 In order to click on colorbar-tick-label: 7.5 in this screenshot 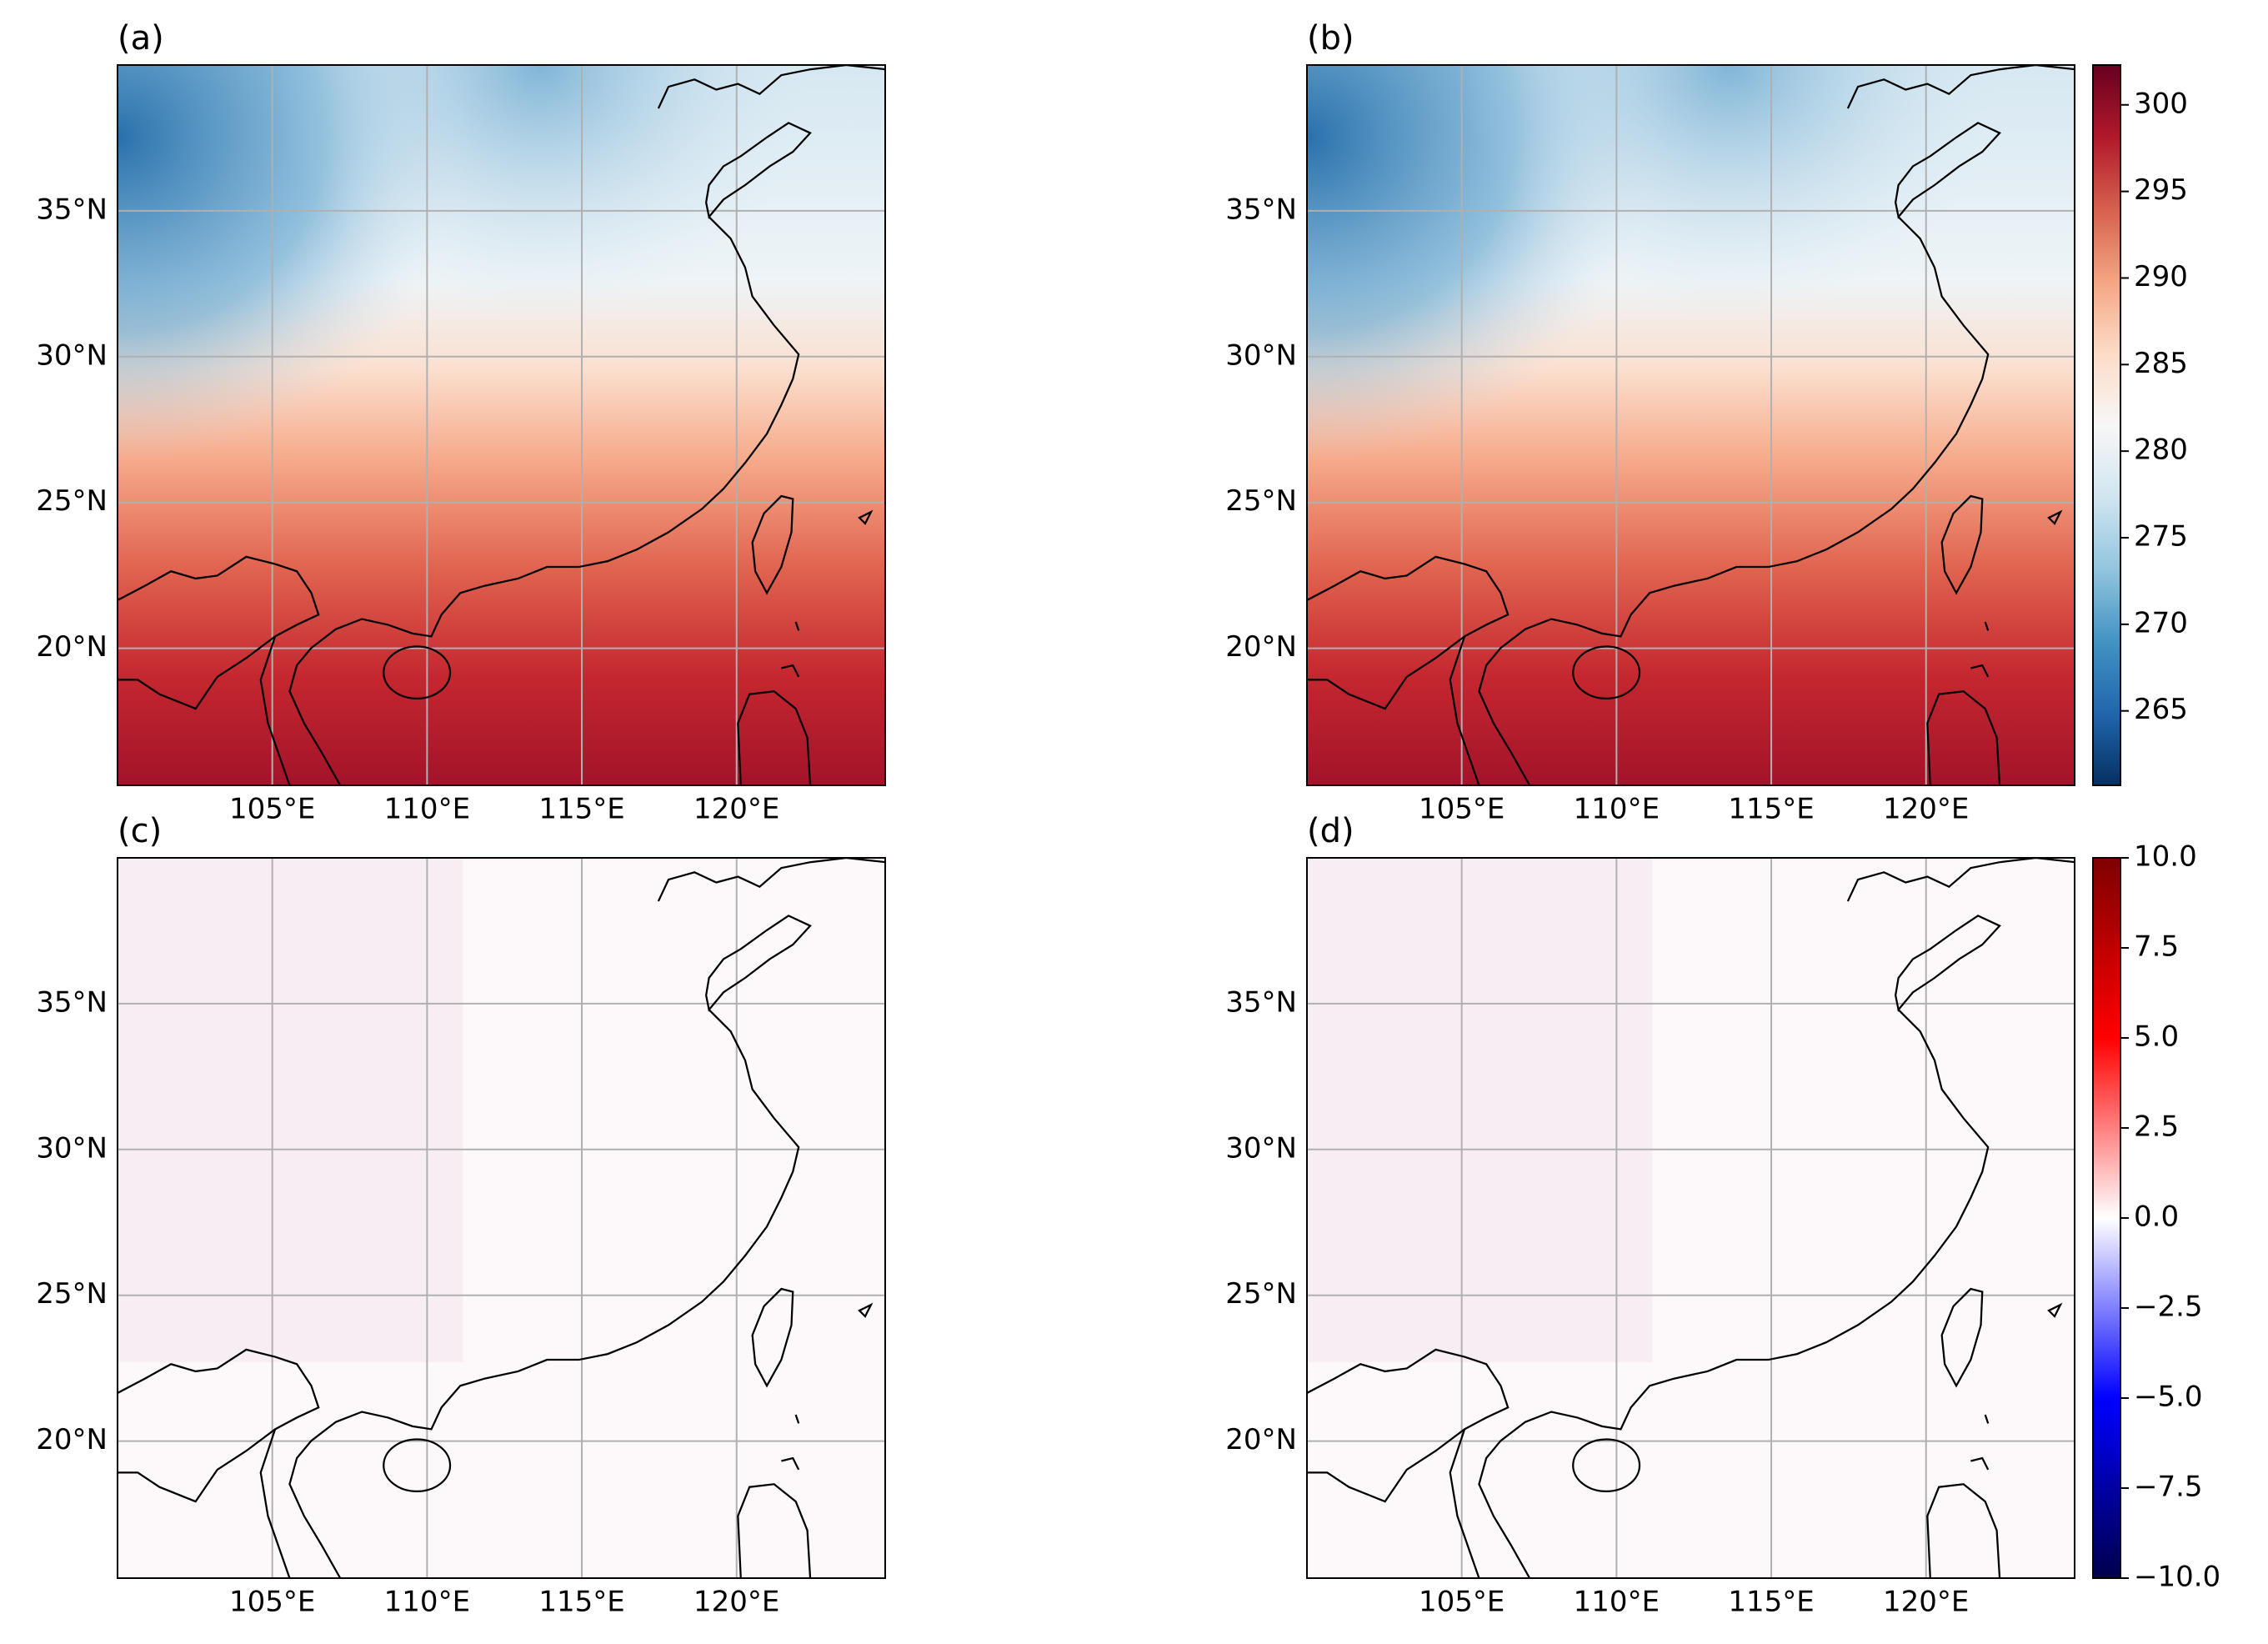, I will do `click(2156, 947)`.